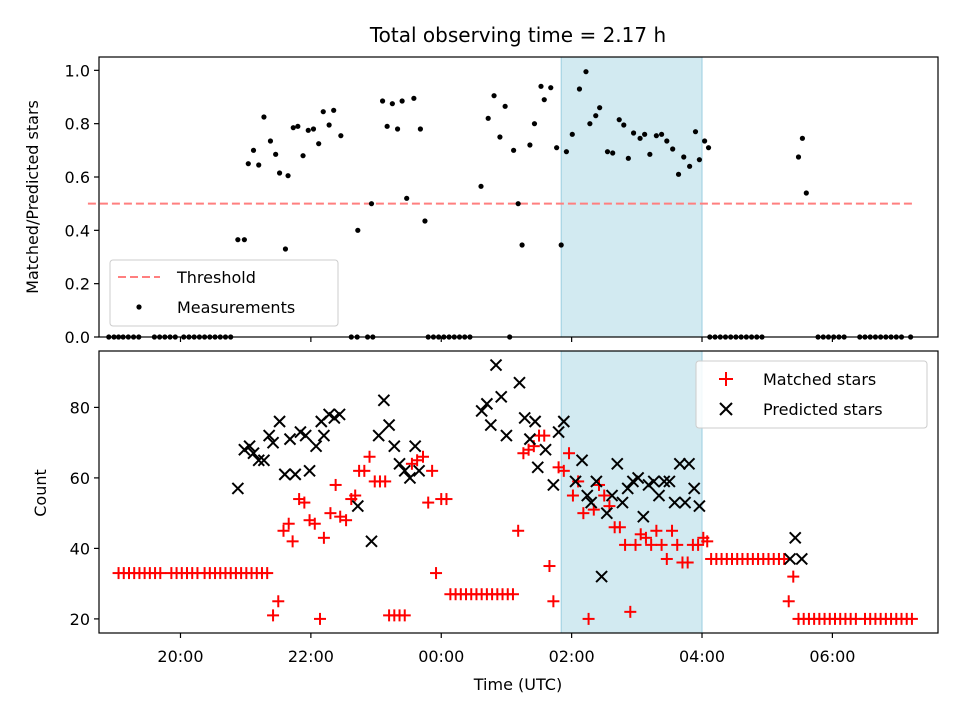 The image size is (960, 720). Describe the element at coordinates (77, 124) in the screenshot. I see `top-y-tick-label: 0.8` at that location.